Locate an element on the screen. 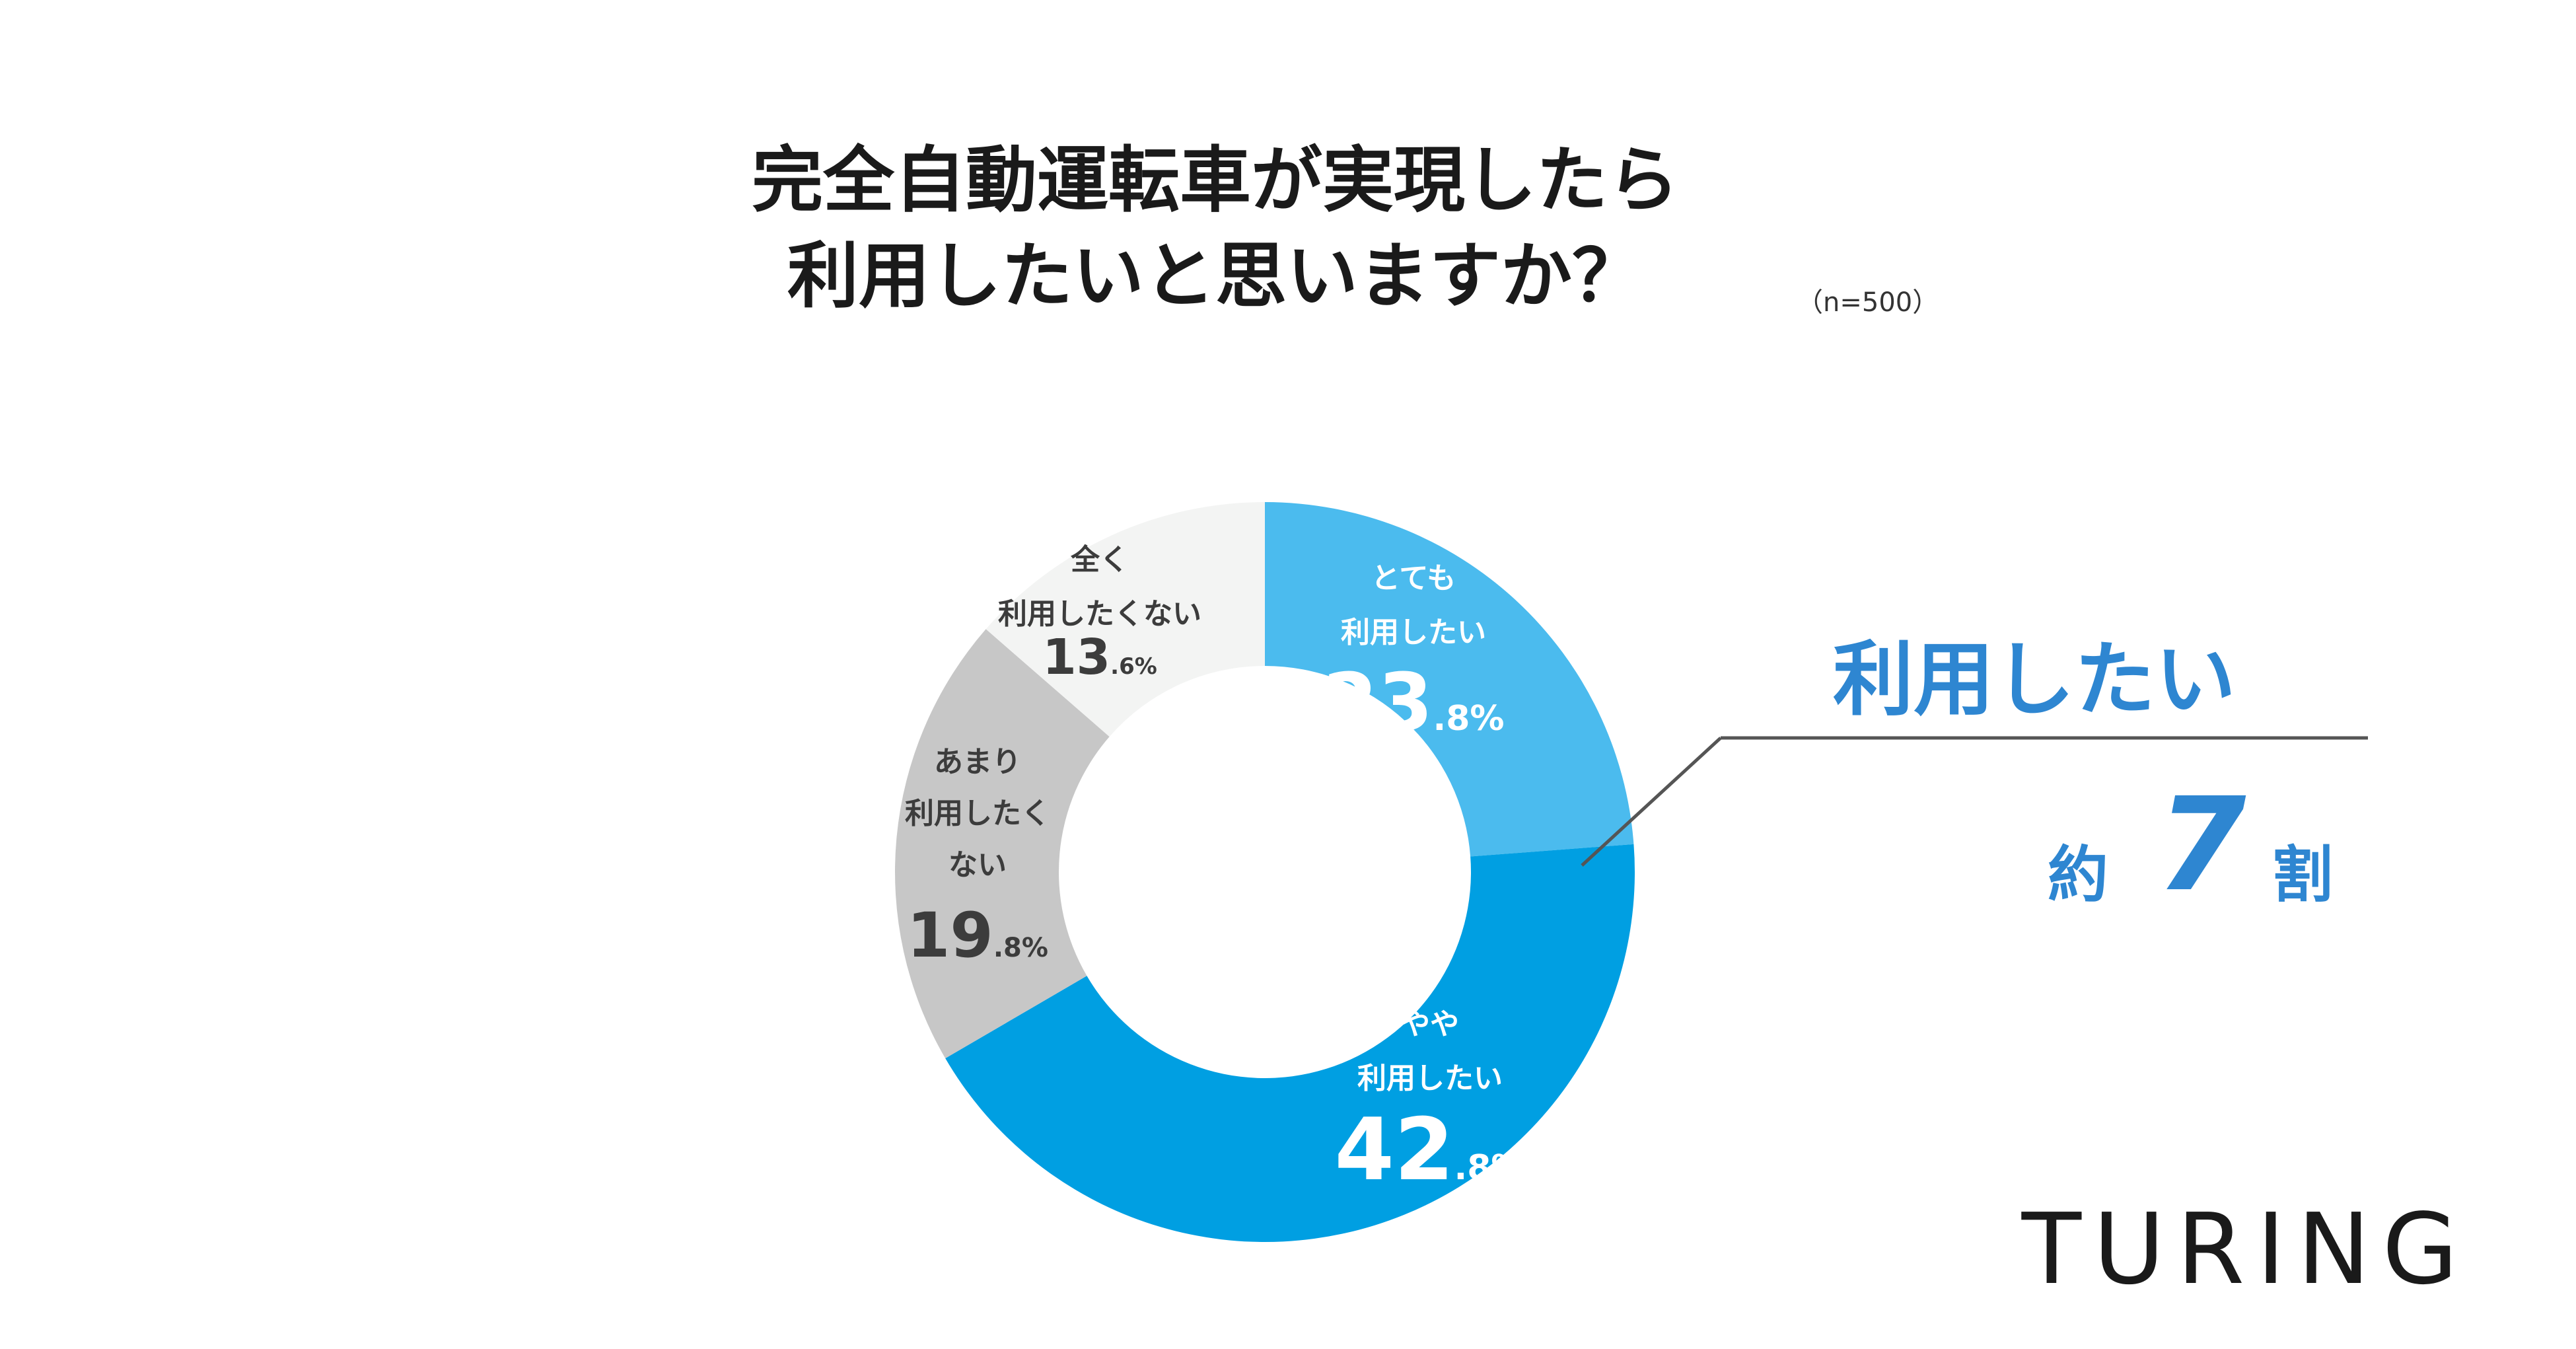 This screenshot has width=2576, height=1349. summary-prefix: 約 is located at coordinates (2078, 875).